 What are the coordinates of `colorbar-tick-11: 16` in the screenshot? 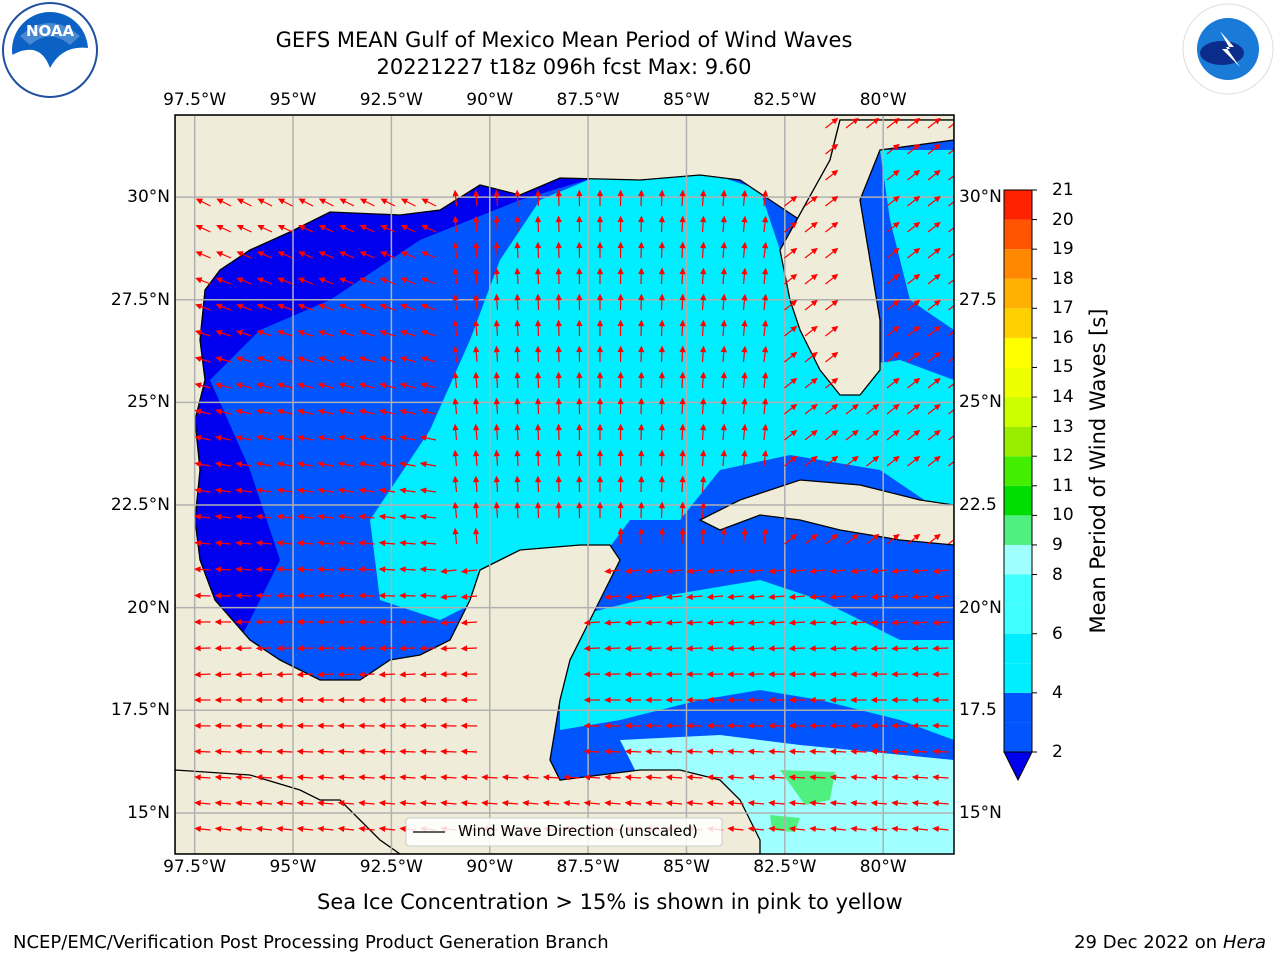 It's located at (1063, 337).